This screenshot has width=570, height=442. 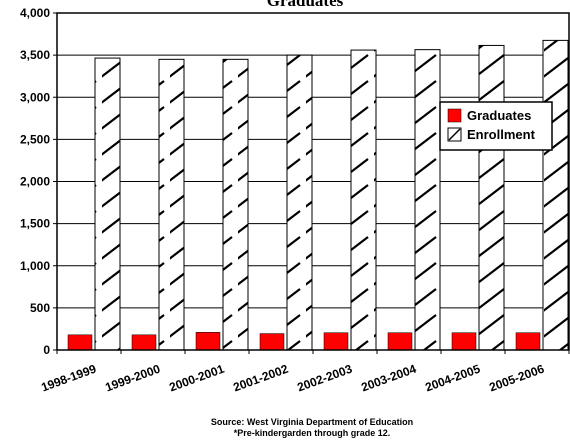 I want to click on y-tick-label: 4,000, so click(x=35, y=13).